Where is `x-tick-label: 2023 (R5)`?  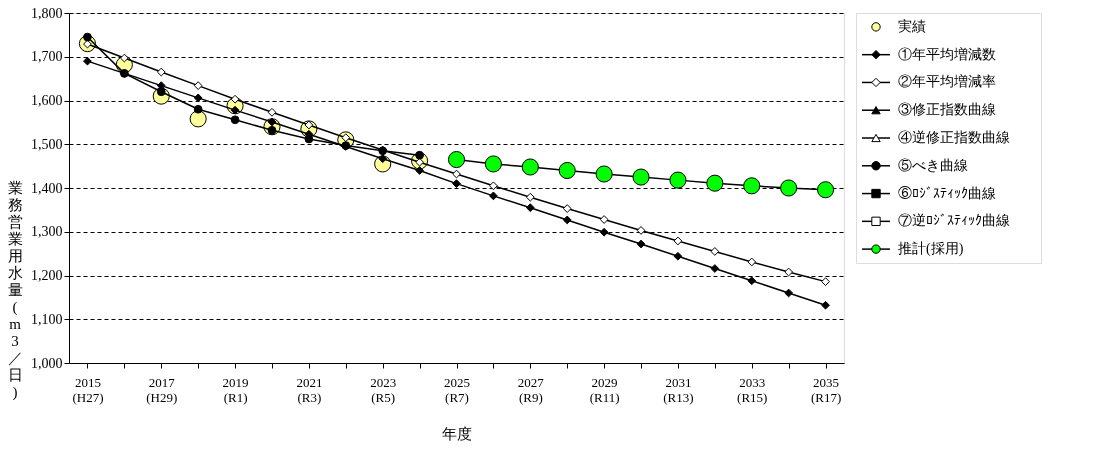 x-tick-label: 2023 (R5) is located at coordinates (383, 389).